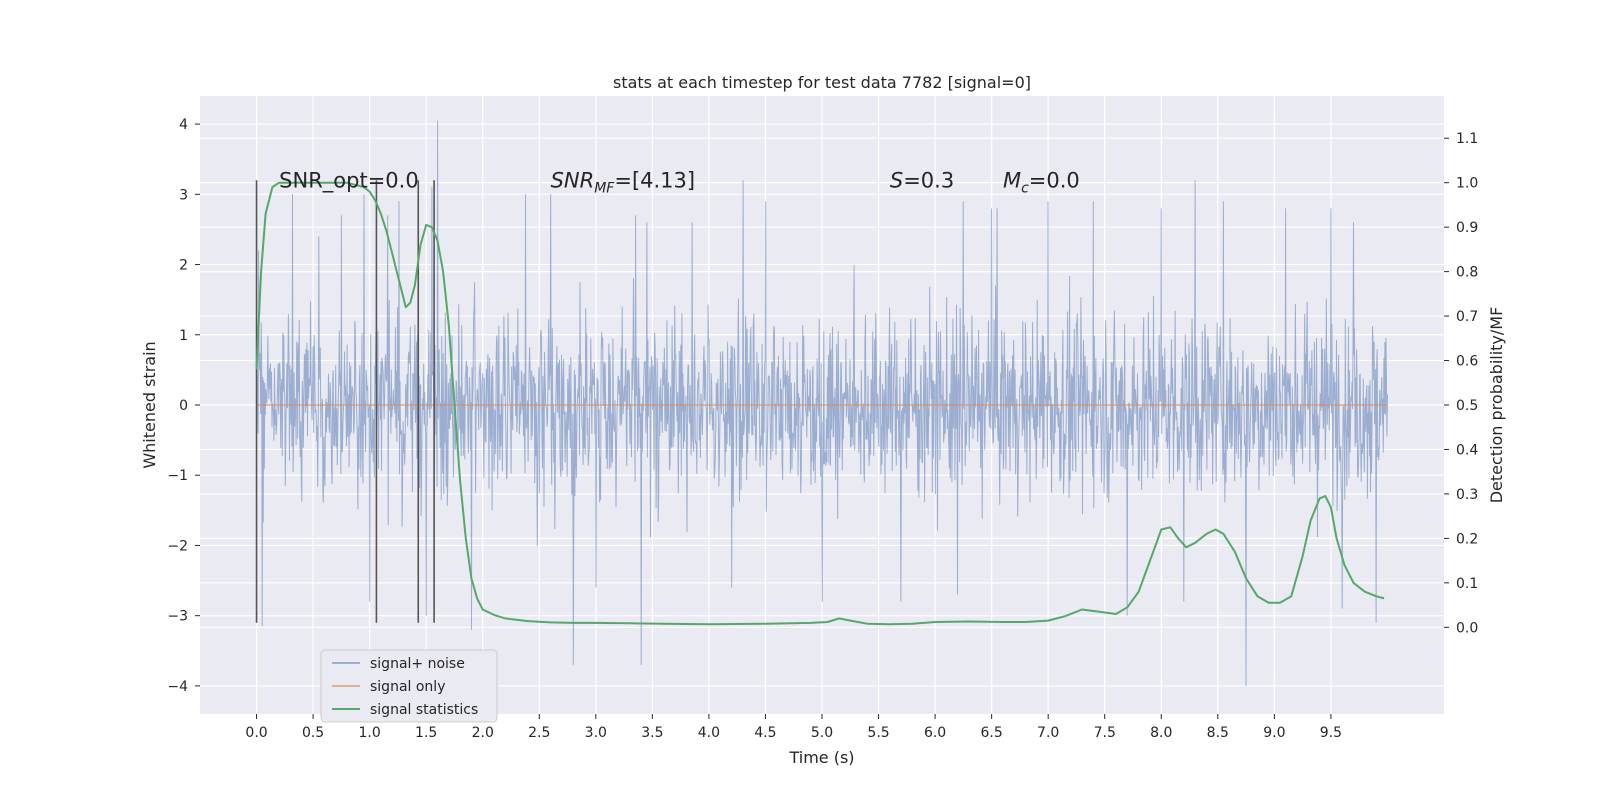 This screenshot has width=1600, height=800. Describe the element at coordinates (149, 404) in the screenshot. I see `y-axis-label: Whitened strain` at that location.